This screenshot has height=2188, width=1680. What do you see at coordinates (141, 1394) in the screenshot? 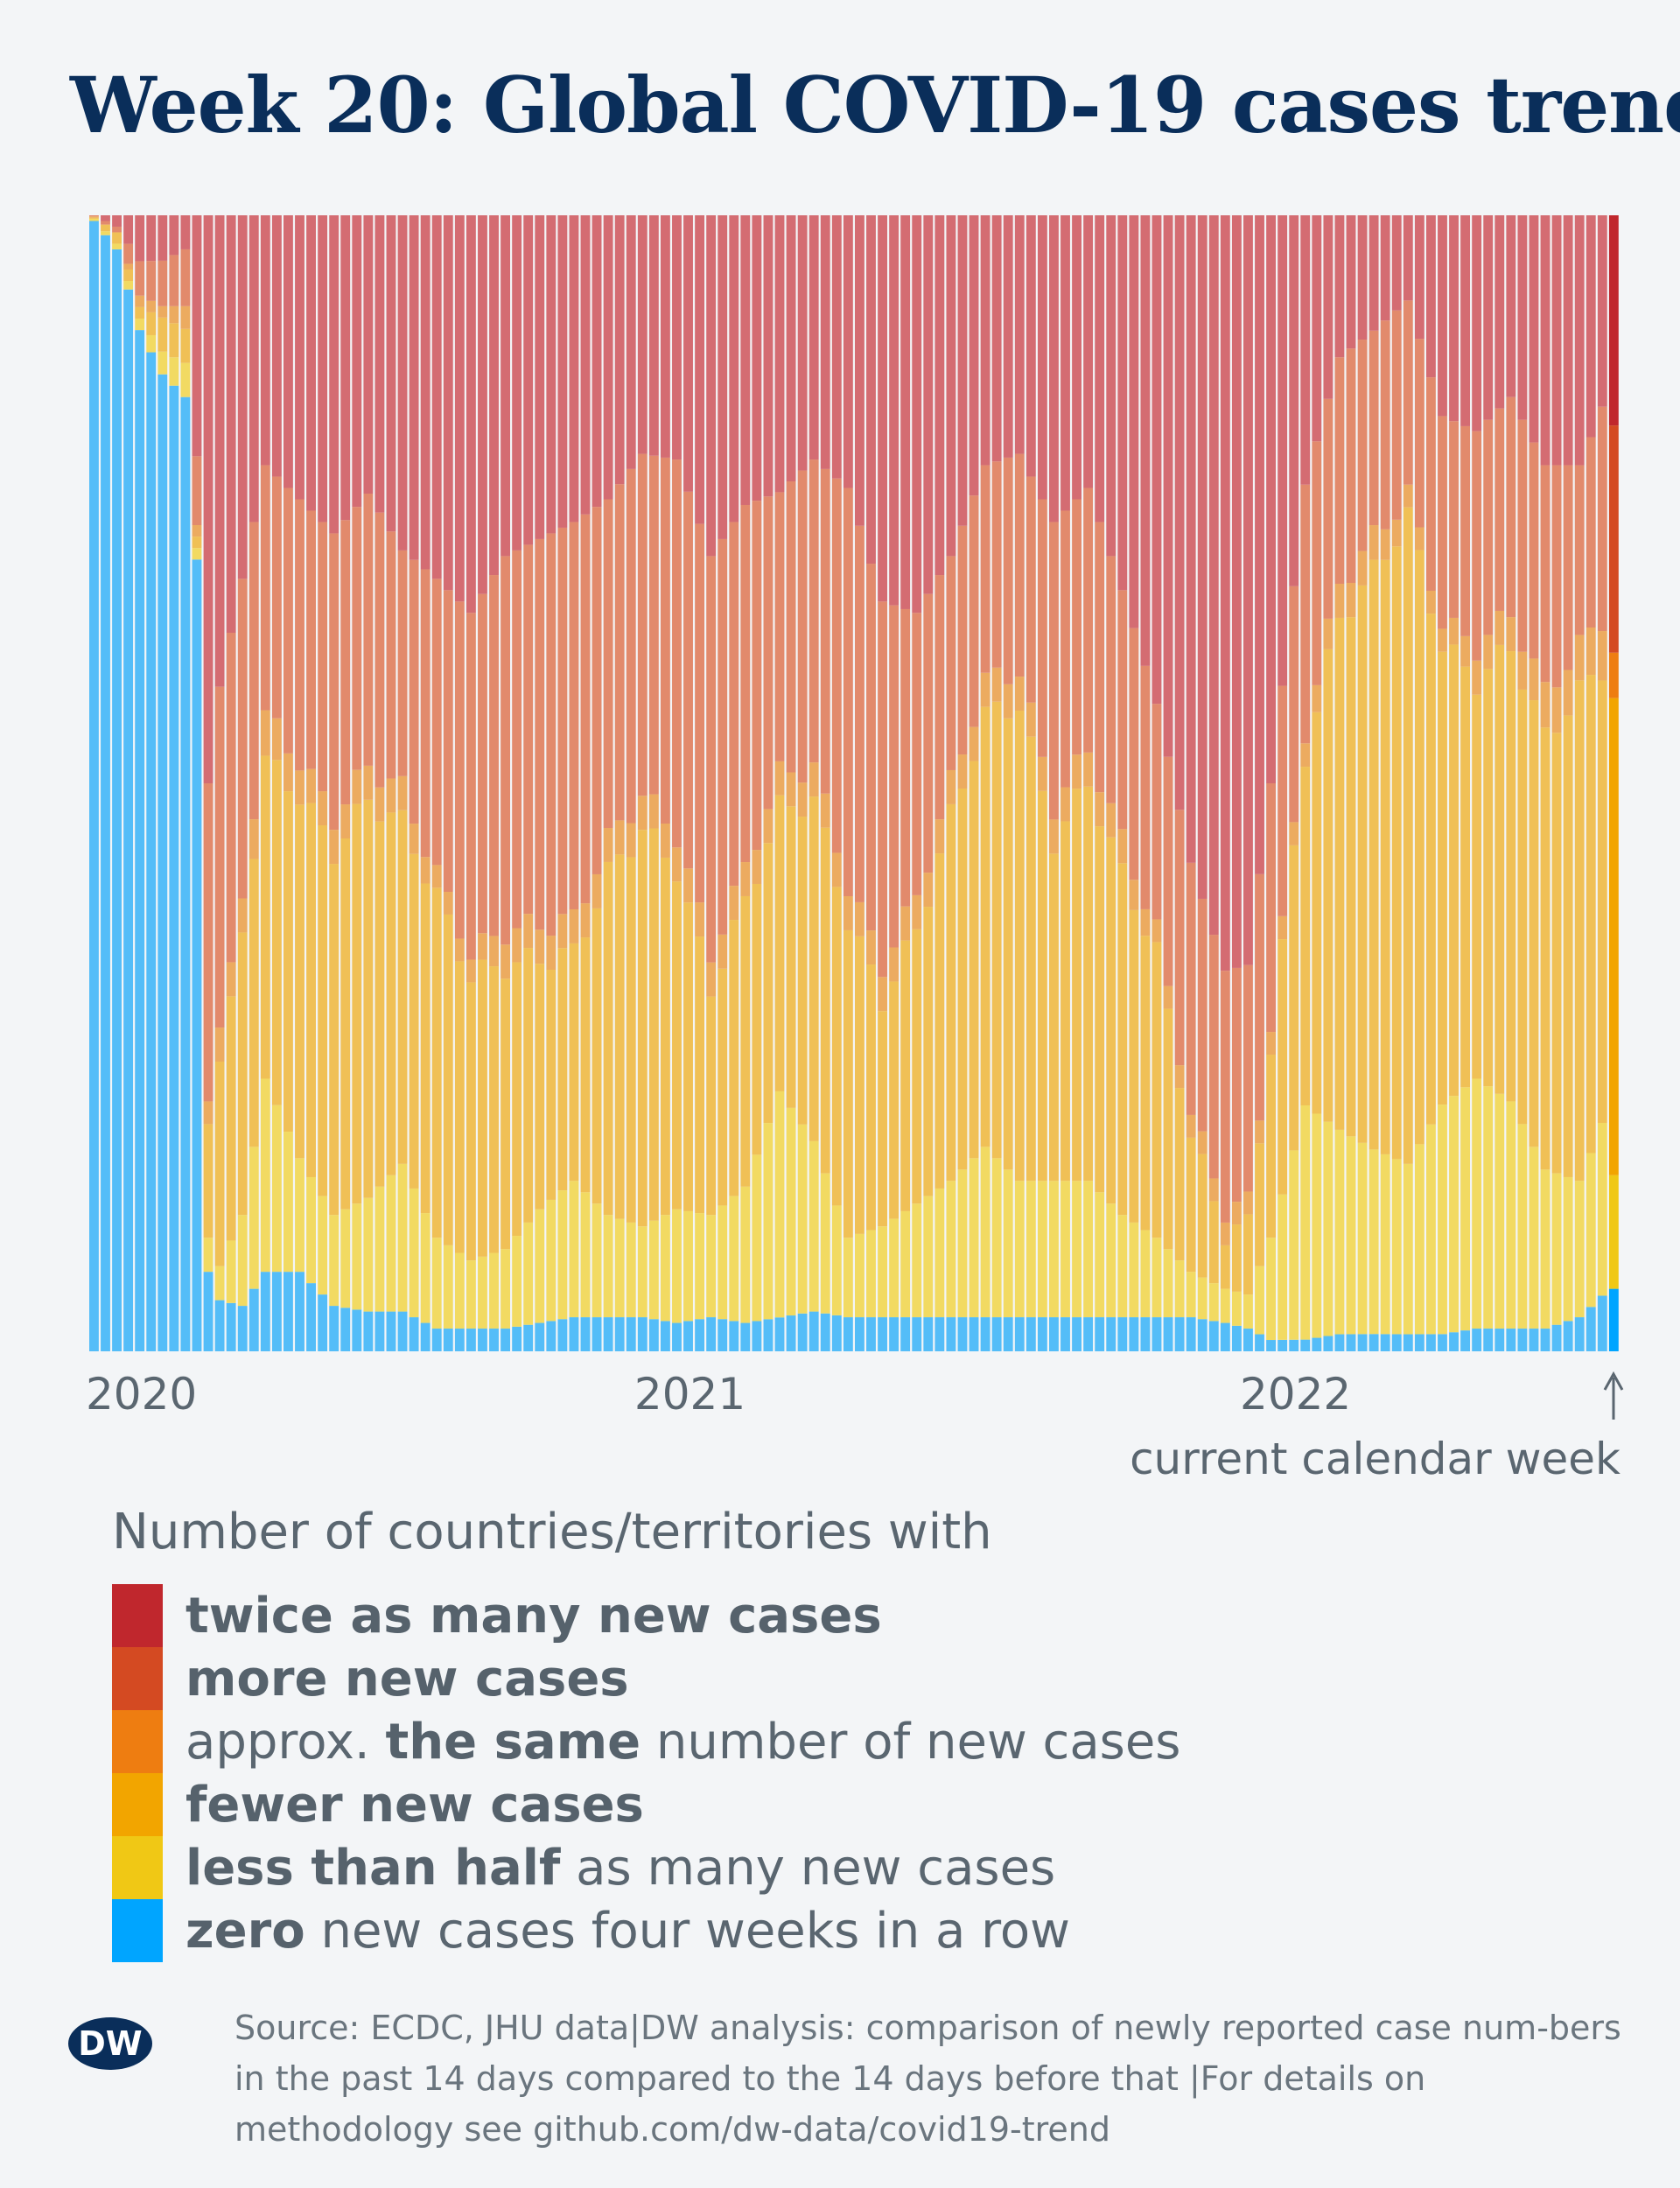
I see `x-tick-label: 2020` at bounding box center [141, 1394].